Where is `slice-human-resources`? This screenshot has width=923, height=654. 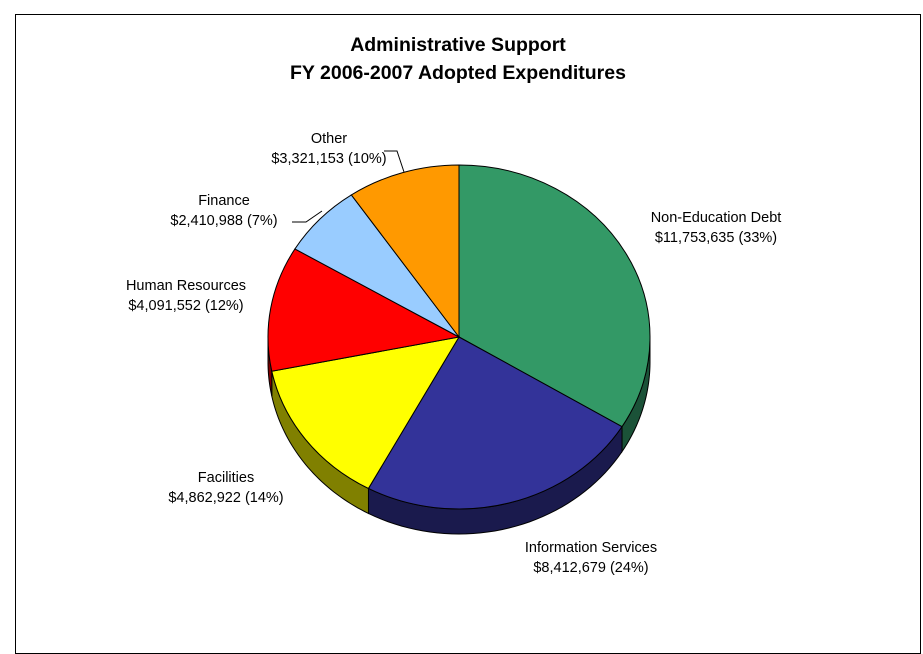
slice-human-resources is located at coordinates (364, 310).